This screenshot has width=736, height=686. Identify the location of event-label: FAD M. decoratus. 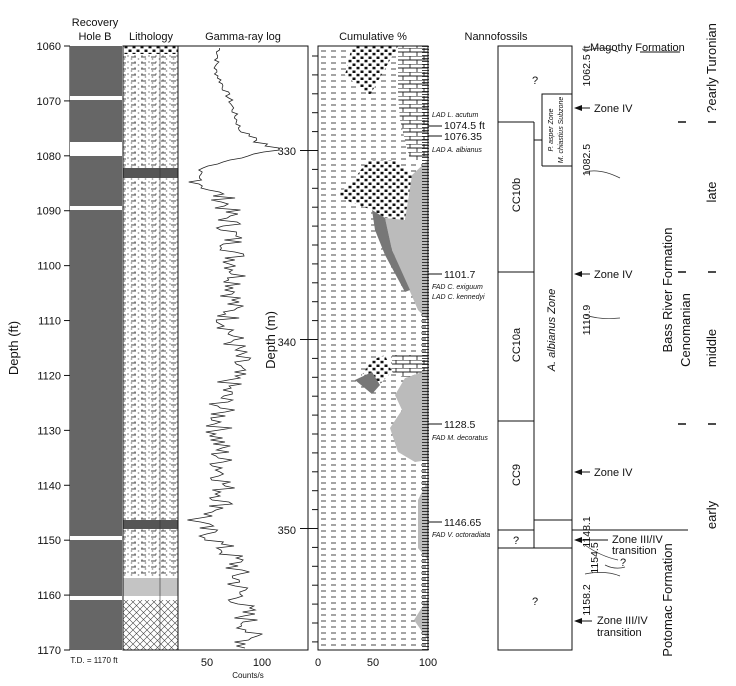
(460, 438).